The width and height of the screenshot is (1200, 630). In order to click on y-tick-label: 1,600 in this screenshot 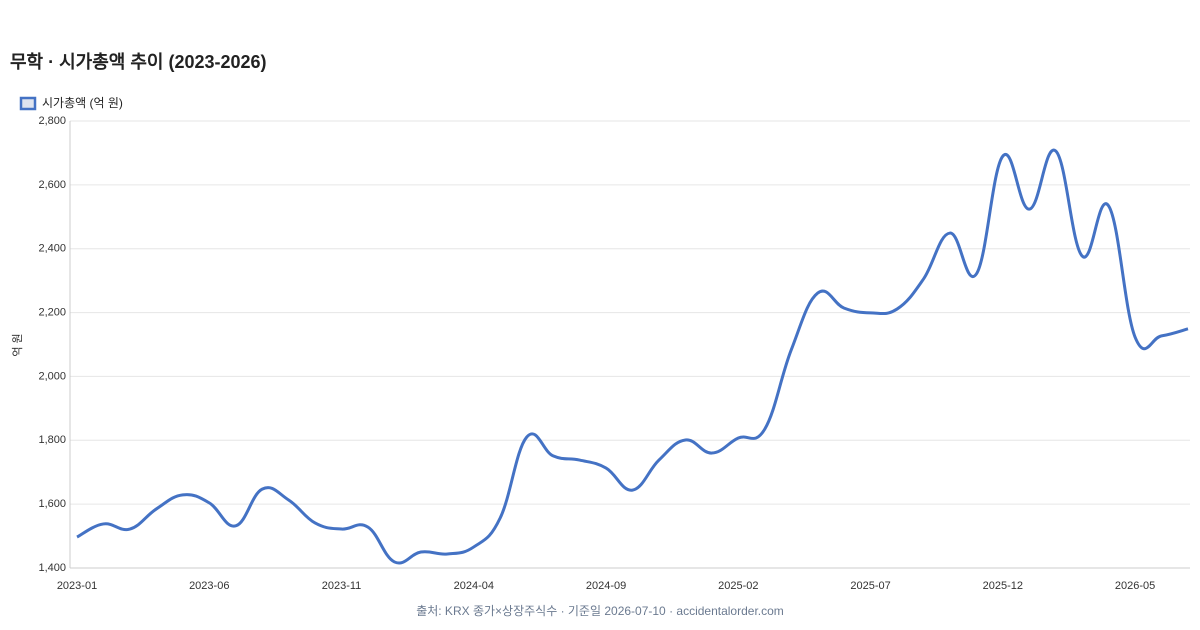, I will do `click(52, 504)`.